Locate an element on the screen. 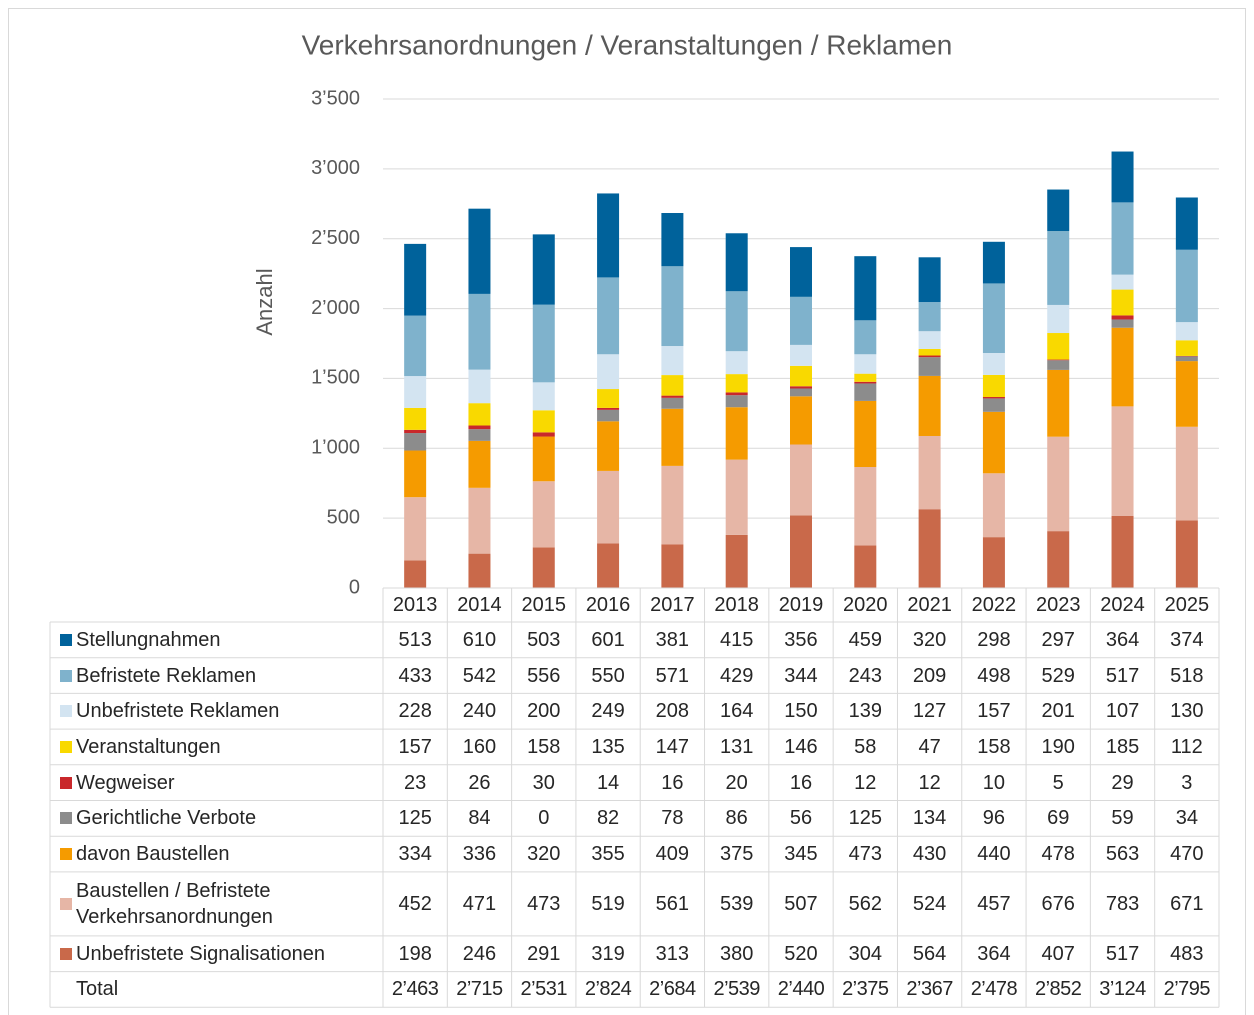 This screenshot has width=1254, height=1015. table-value: 0 is located at coordinates (544, 819).